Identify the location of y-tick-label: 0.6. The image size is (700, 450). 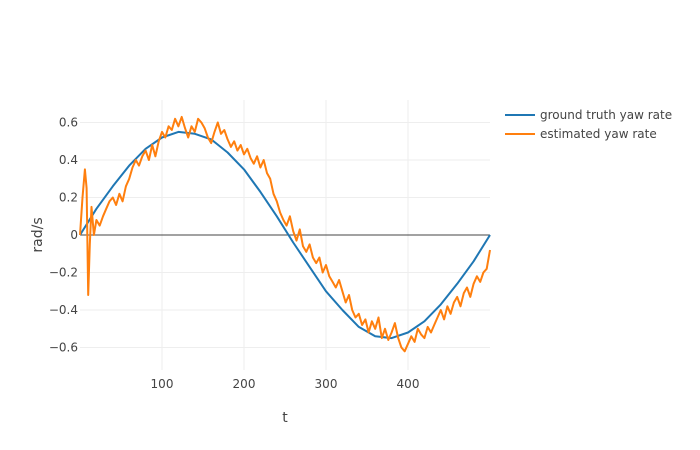
(68, 123).